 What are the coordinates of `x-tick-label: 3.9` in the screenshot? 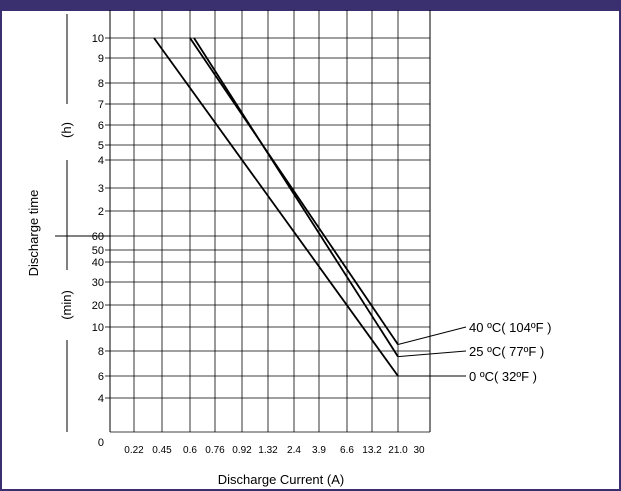 It's located at (319, 450).